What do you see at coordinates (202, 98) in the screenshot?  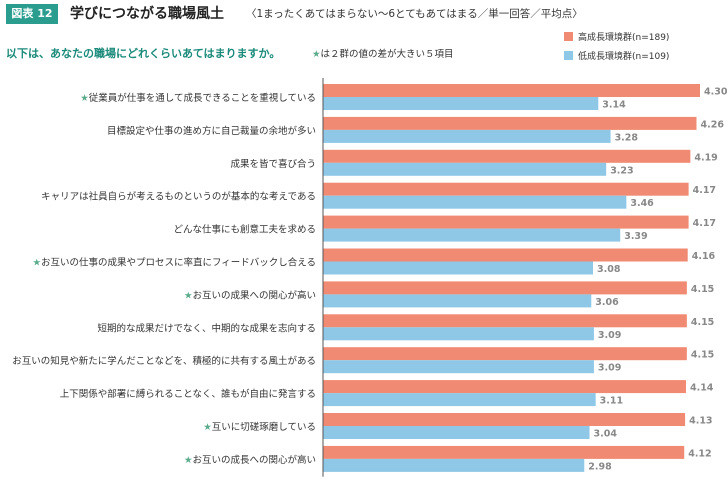 I see `category-text: 従業員が仕事を通して成長できることを重視している` at bounding box center [202, 98].